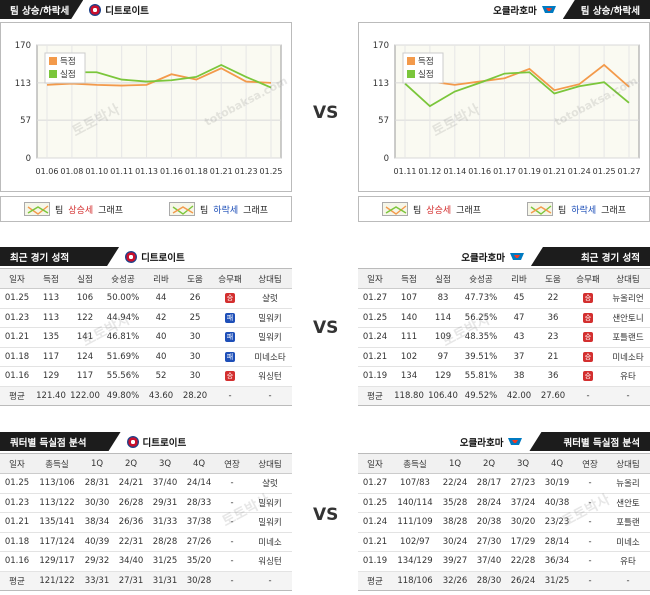 This screenshot has width=650, height=595. I want to click on table-cell: 37/38, so click(199, 522).